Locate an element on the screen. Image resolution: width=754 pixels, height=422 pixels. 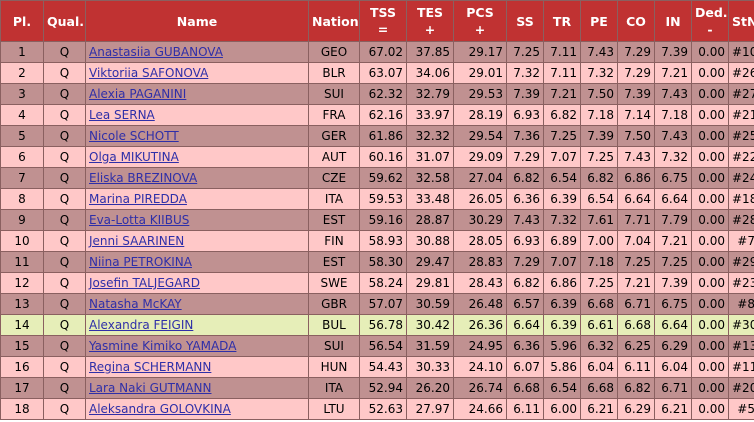
cell-tr: 6.82 is located at coordinates (562, 115).